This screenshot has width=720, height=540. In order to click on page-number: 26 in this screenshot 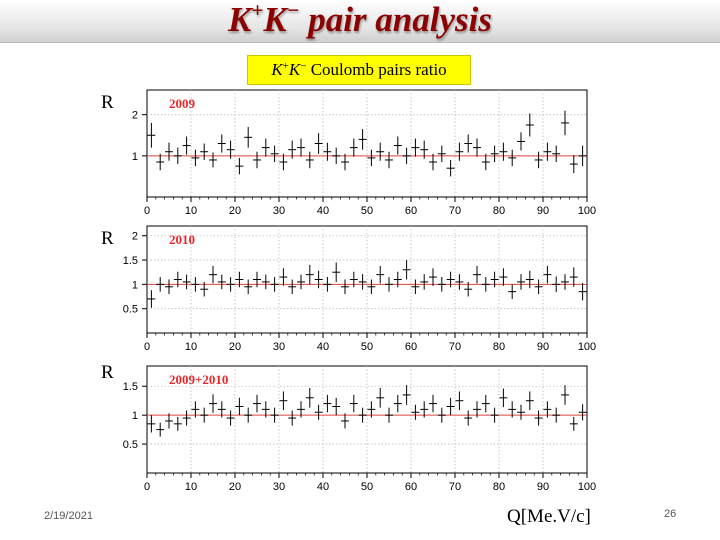, I will do `click(670, 514)`.